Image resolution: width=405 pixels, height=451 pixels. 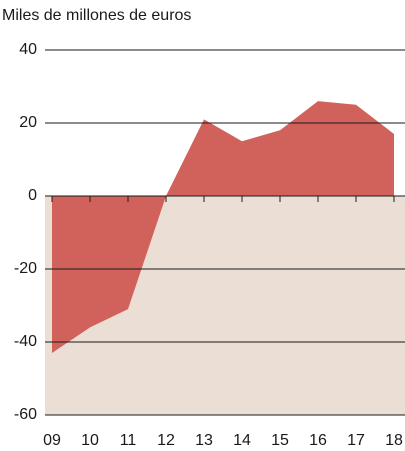 I want to click on x-tick-label: 11, so click(x=128, y=440).